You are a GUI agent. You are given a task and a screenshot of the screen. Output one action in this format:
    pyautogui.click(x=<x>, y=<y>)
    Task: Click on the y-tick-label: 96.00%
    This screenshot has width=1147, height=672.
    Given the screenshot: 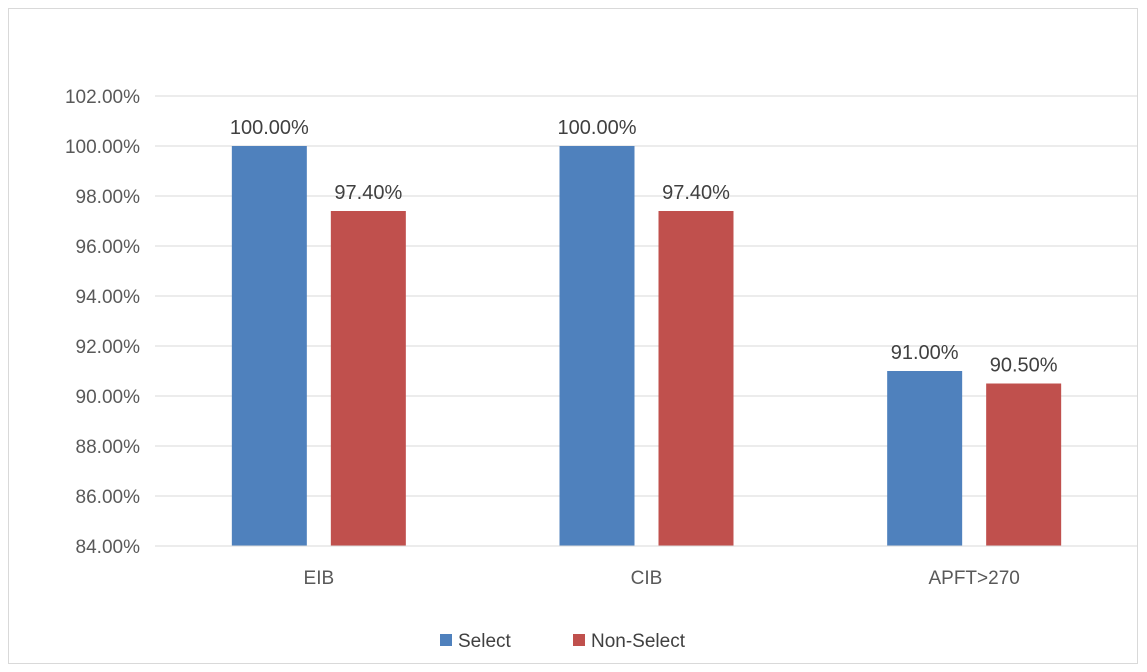 What is the action you would take?
    pyautogui.click(x=108, y=247)
    